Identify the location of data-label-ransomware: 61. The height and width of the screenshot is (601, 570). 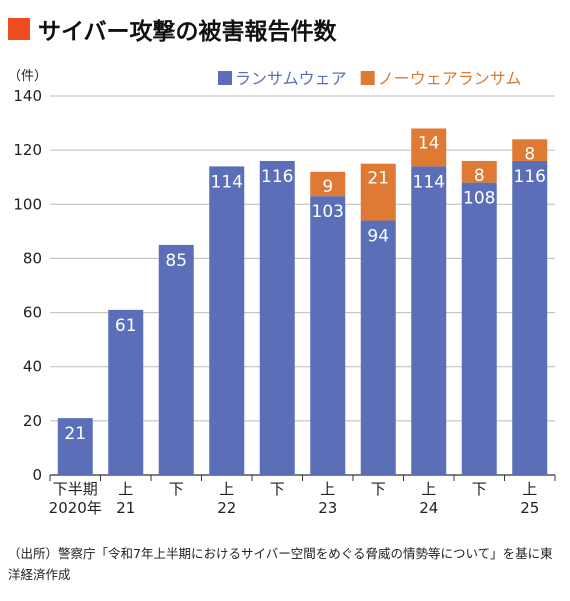
(126, 326).